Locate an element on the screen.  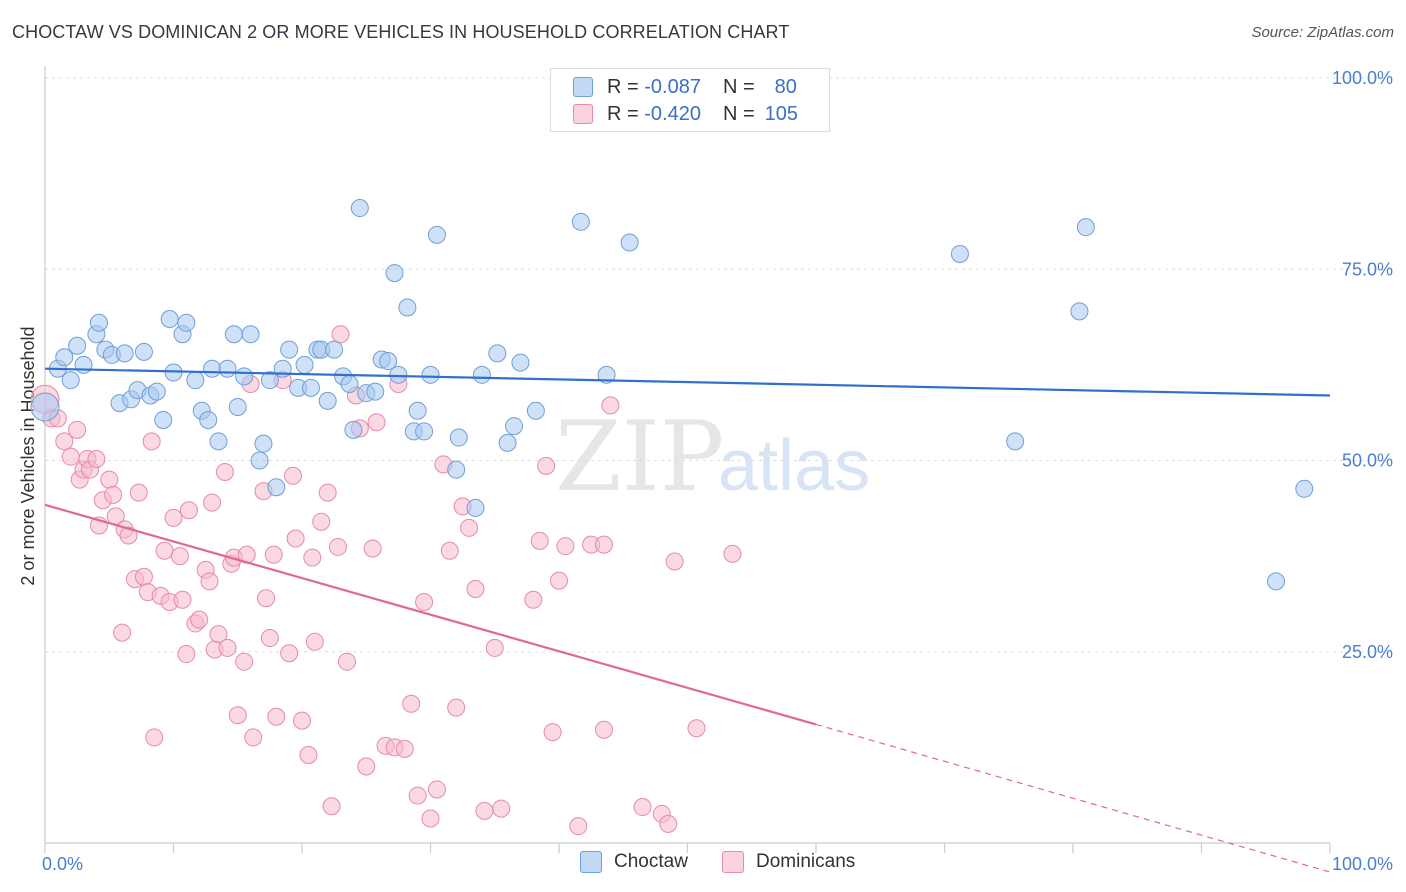
legend-row-dominicans: R = -0.420 N = 105 is located at coordinates (685, 114).